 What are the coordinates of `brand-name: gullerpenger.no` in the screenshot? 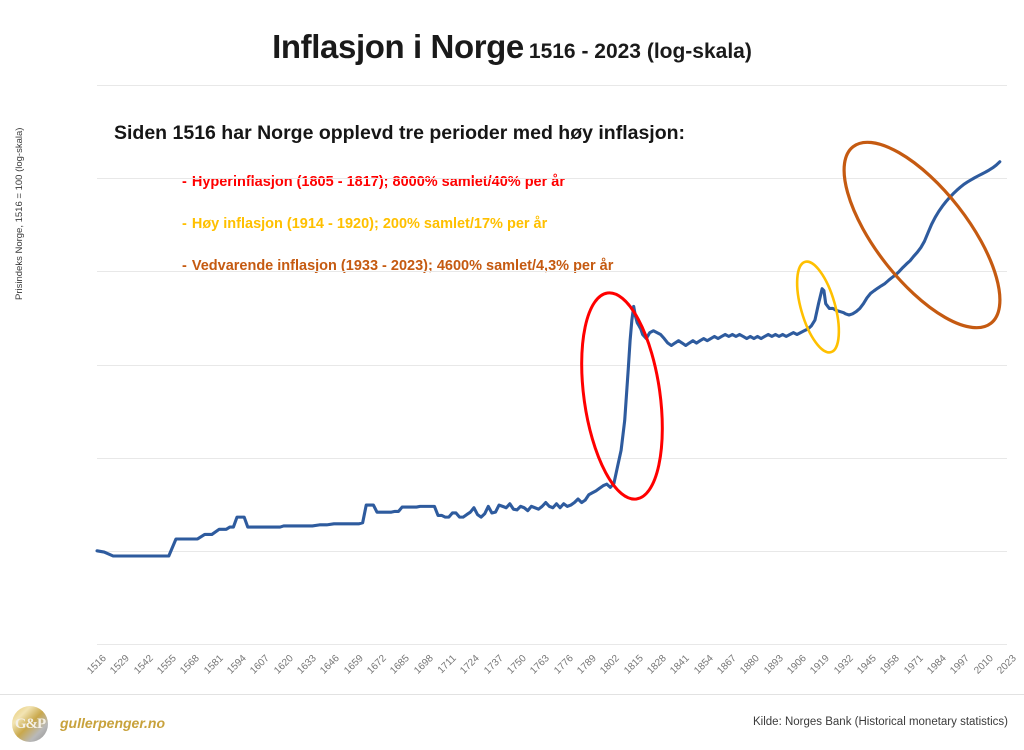 It's located at (113, 723).